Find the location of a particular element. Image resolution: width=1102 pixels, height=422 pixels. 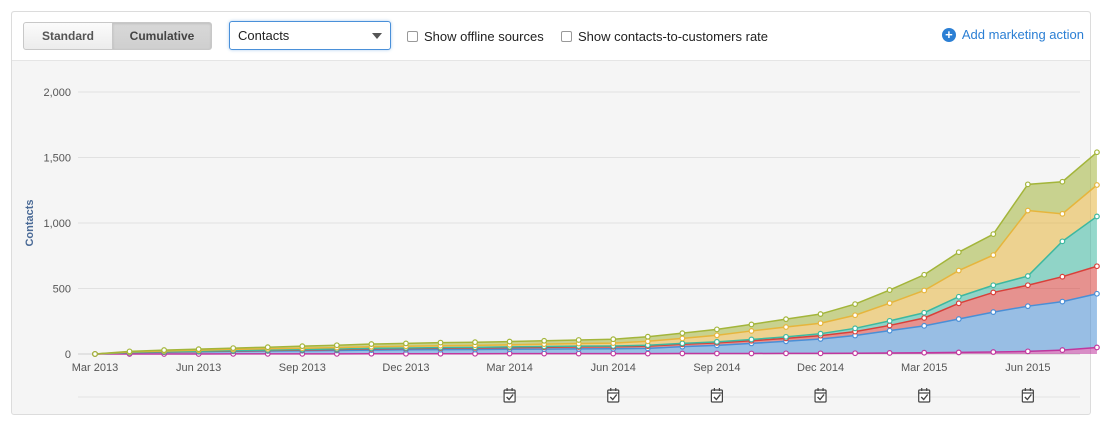

metric-select: Contacts is located at coordinates (310, 35).